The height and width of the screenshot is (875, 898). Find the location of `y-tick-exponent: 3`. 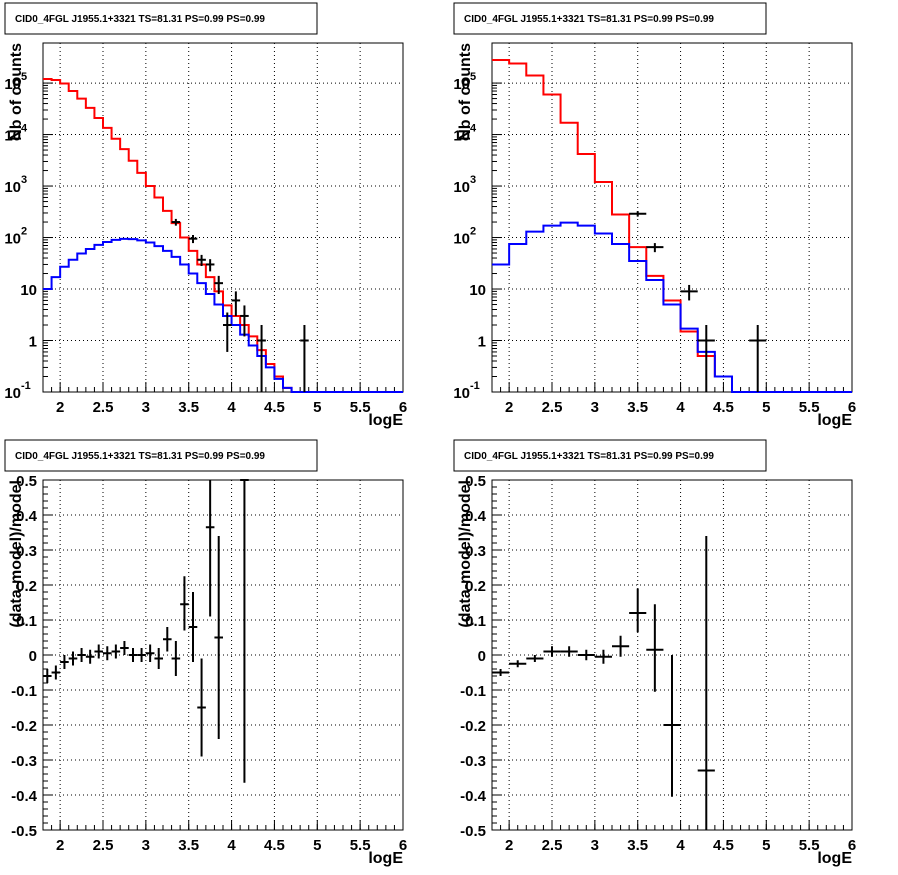

y-tick-exponent: 3 is located at coordinates (24, 180).